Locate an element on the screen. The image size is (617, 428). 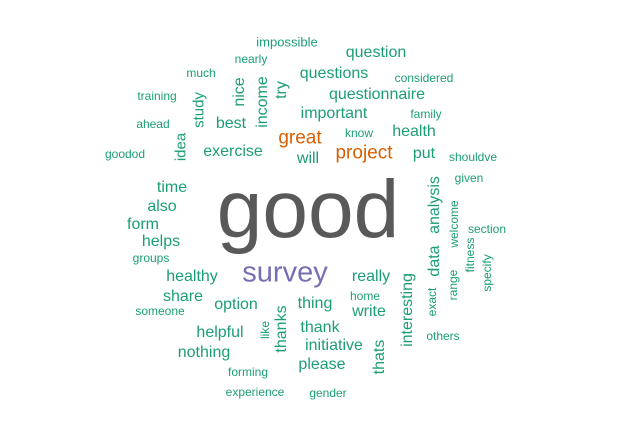
word-option: option is located at coordinates (236, 304).